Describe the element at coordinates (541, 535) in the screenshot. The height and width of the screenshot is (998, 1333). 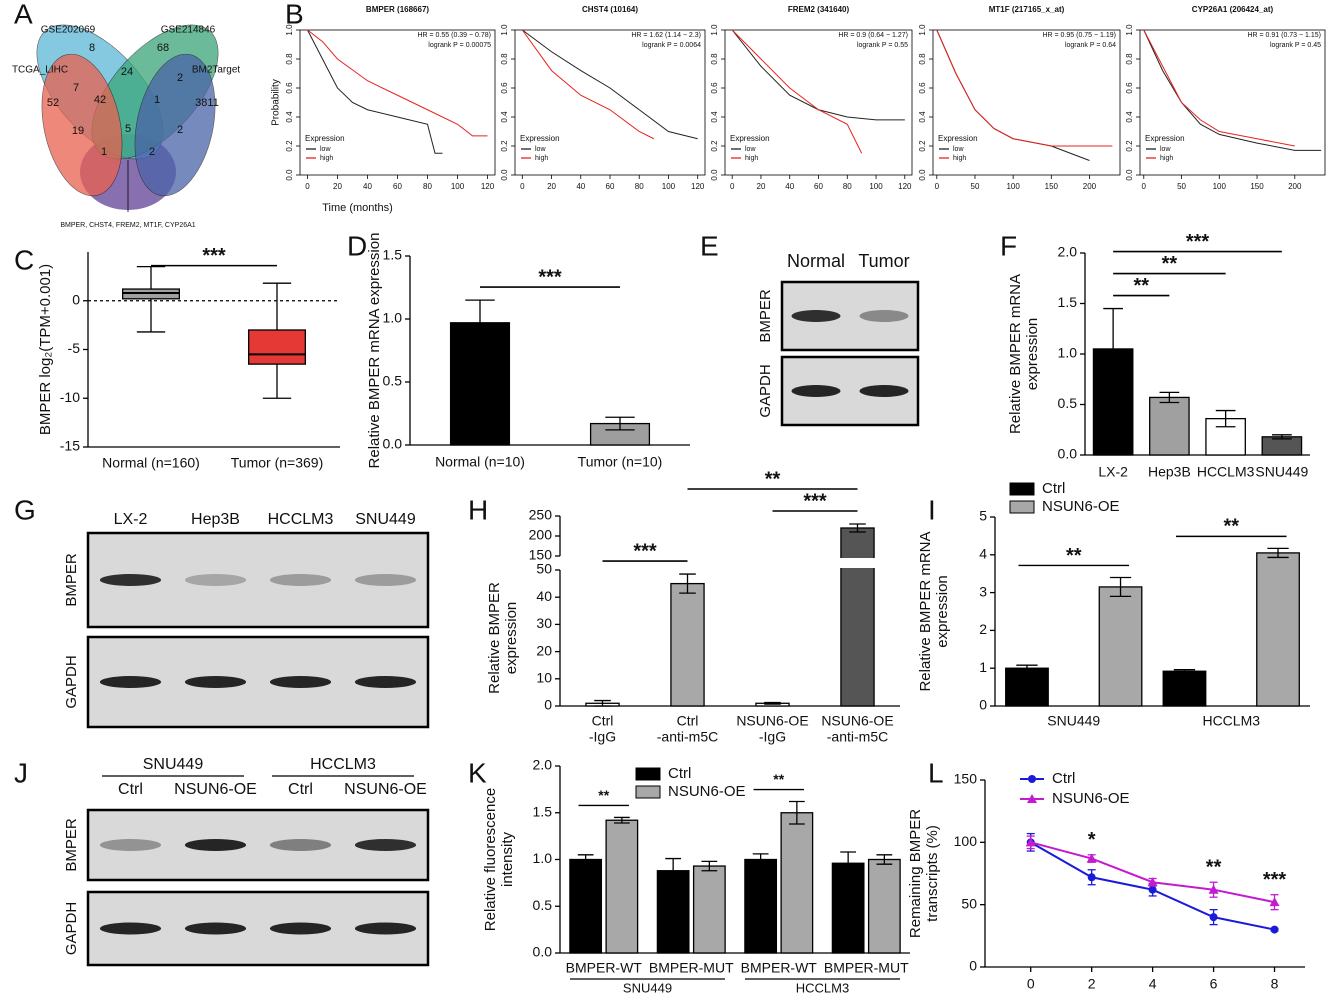
I see `y-tick-label: 200` at that location.